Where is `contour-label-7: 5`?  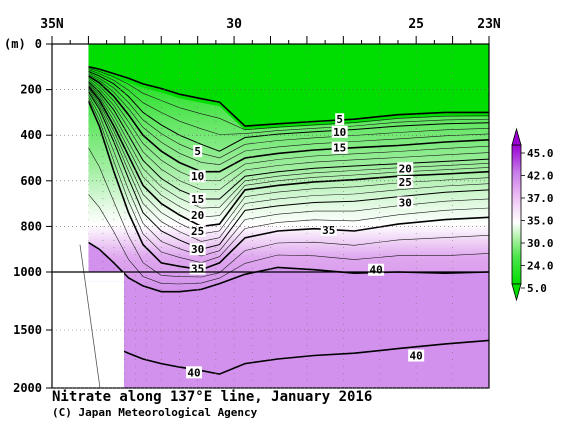
contour-label-7: 5 is located at coordinates (339, 119).